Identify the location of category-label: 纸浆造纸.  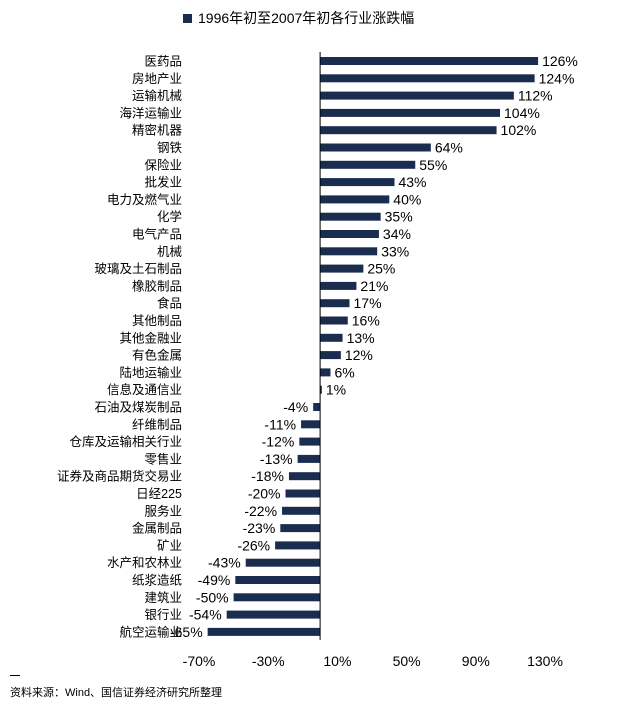
(157, 580).